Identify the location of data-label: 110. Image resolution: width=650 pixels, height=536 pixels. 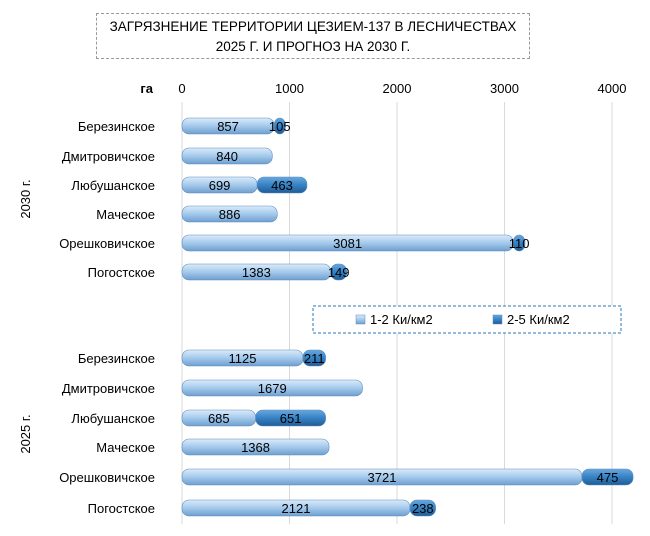
(519, 243).